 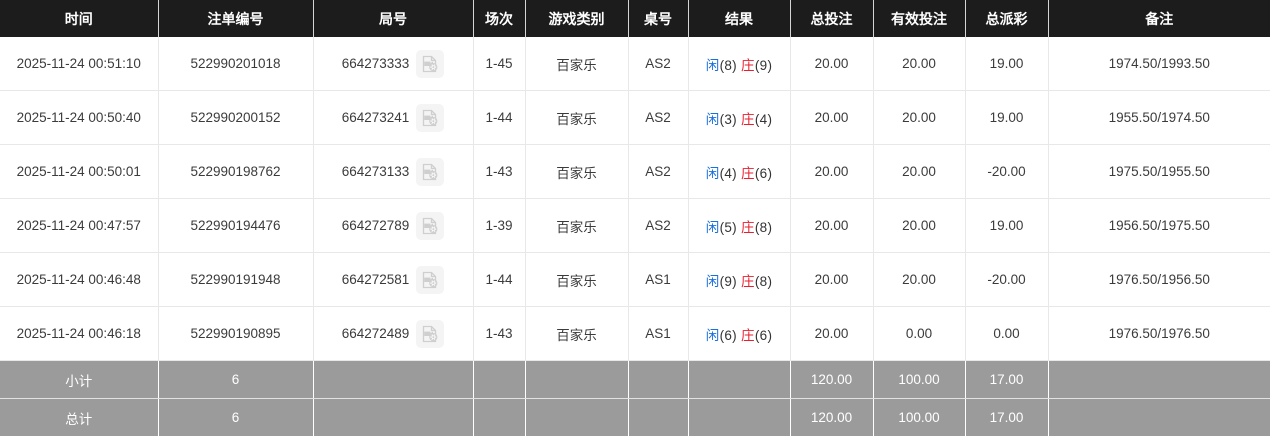 I want to click on subtotal-remark, so click(x=1159, y=380).